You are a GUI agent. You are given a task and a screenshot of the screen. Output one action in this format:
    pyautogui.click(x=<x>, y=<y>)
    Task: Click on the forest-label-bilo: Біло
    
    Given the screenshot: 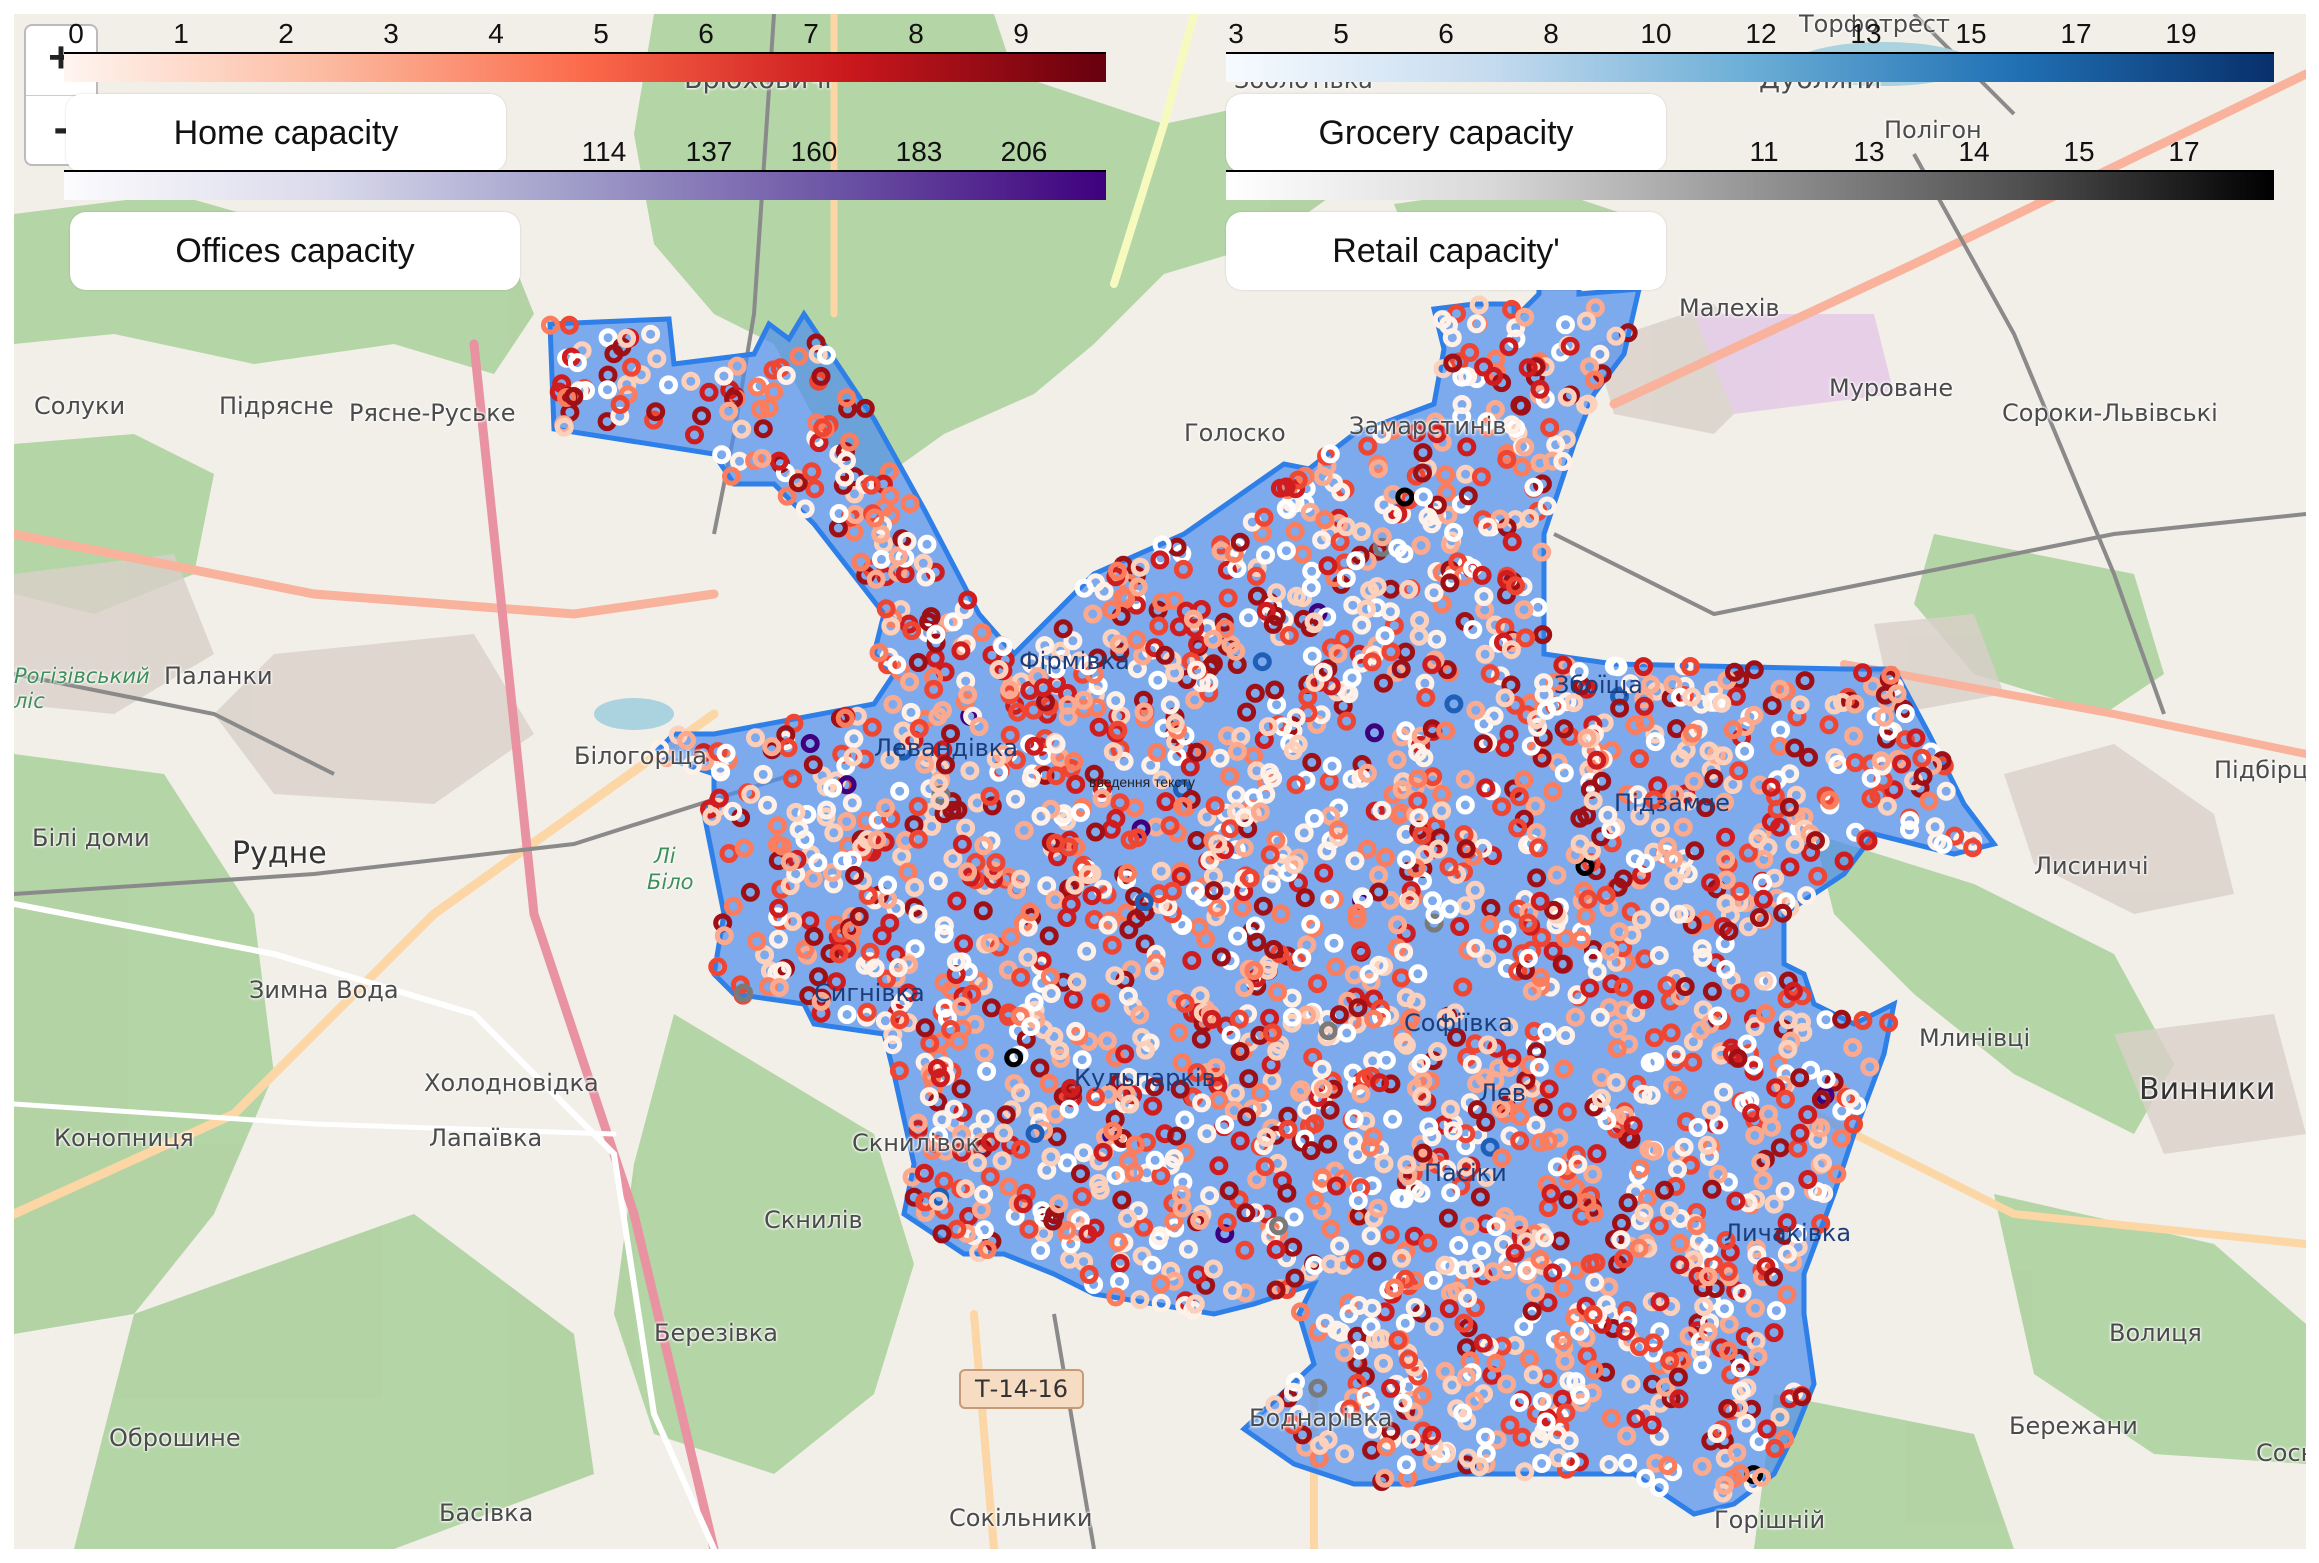 What is the action you would take?
    pyautogui.click(x=670, y=882)
    